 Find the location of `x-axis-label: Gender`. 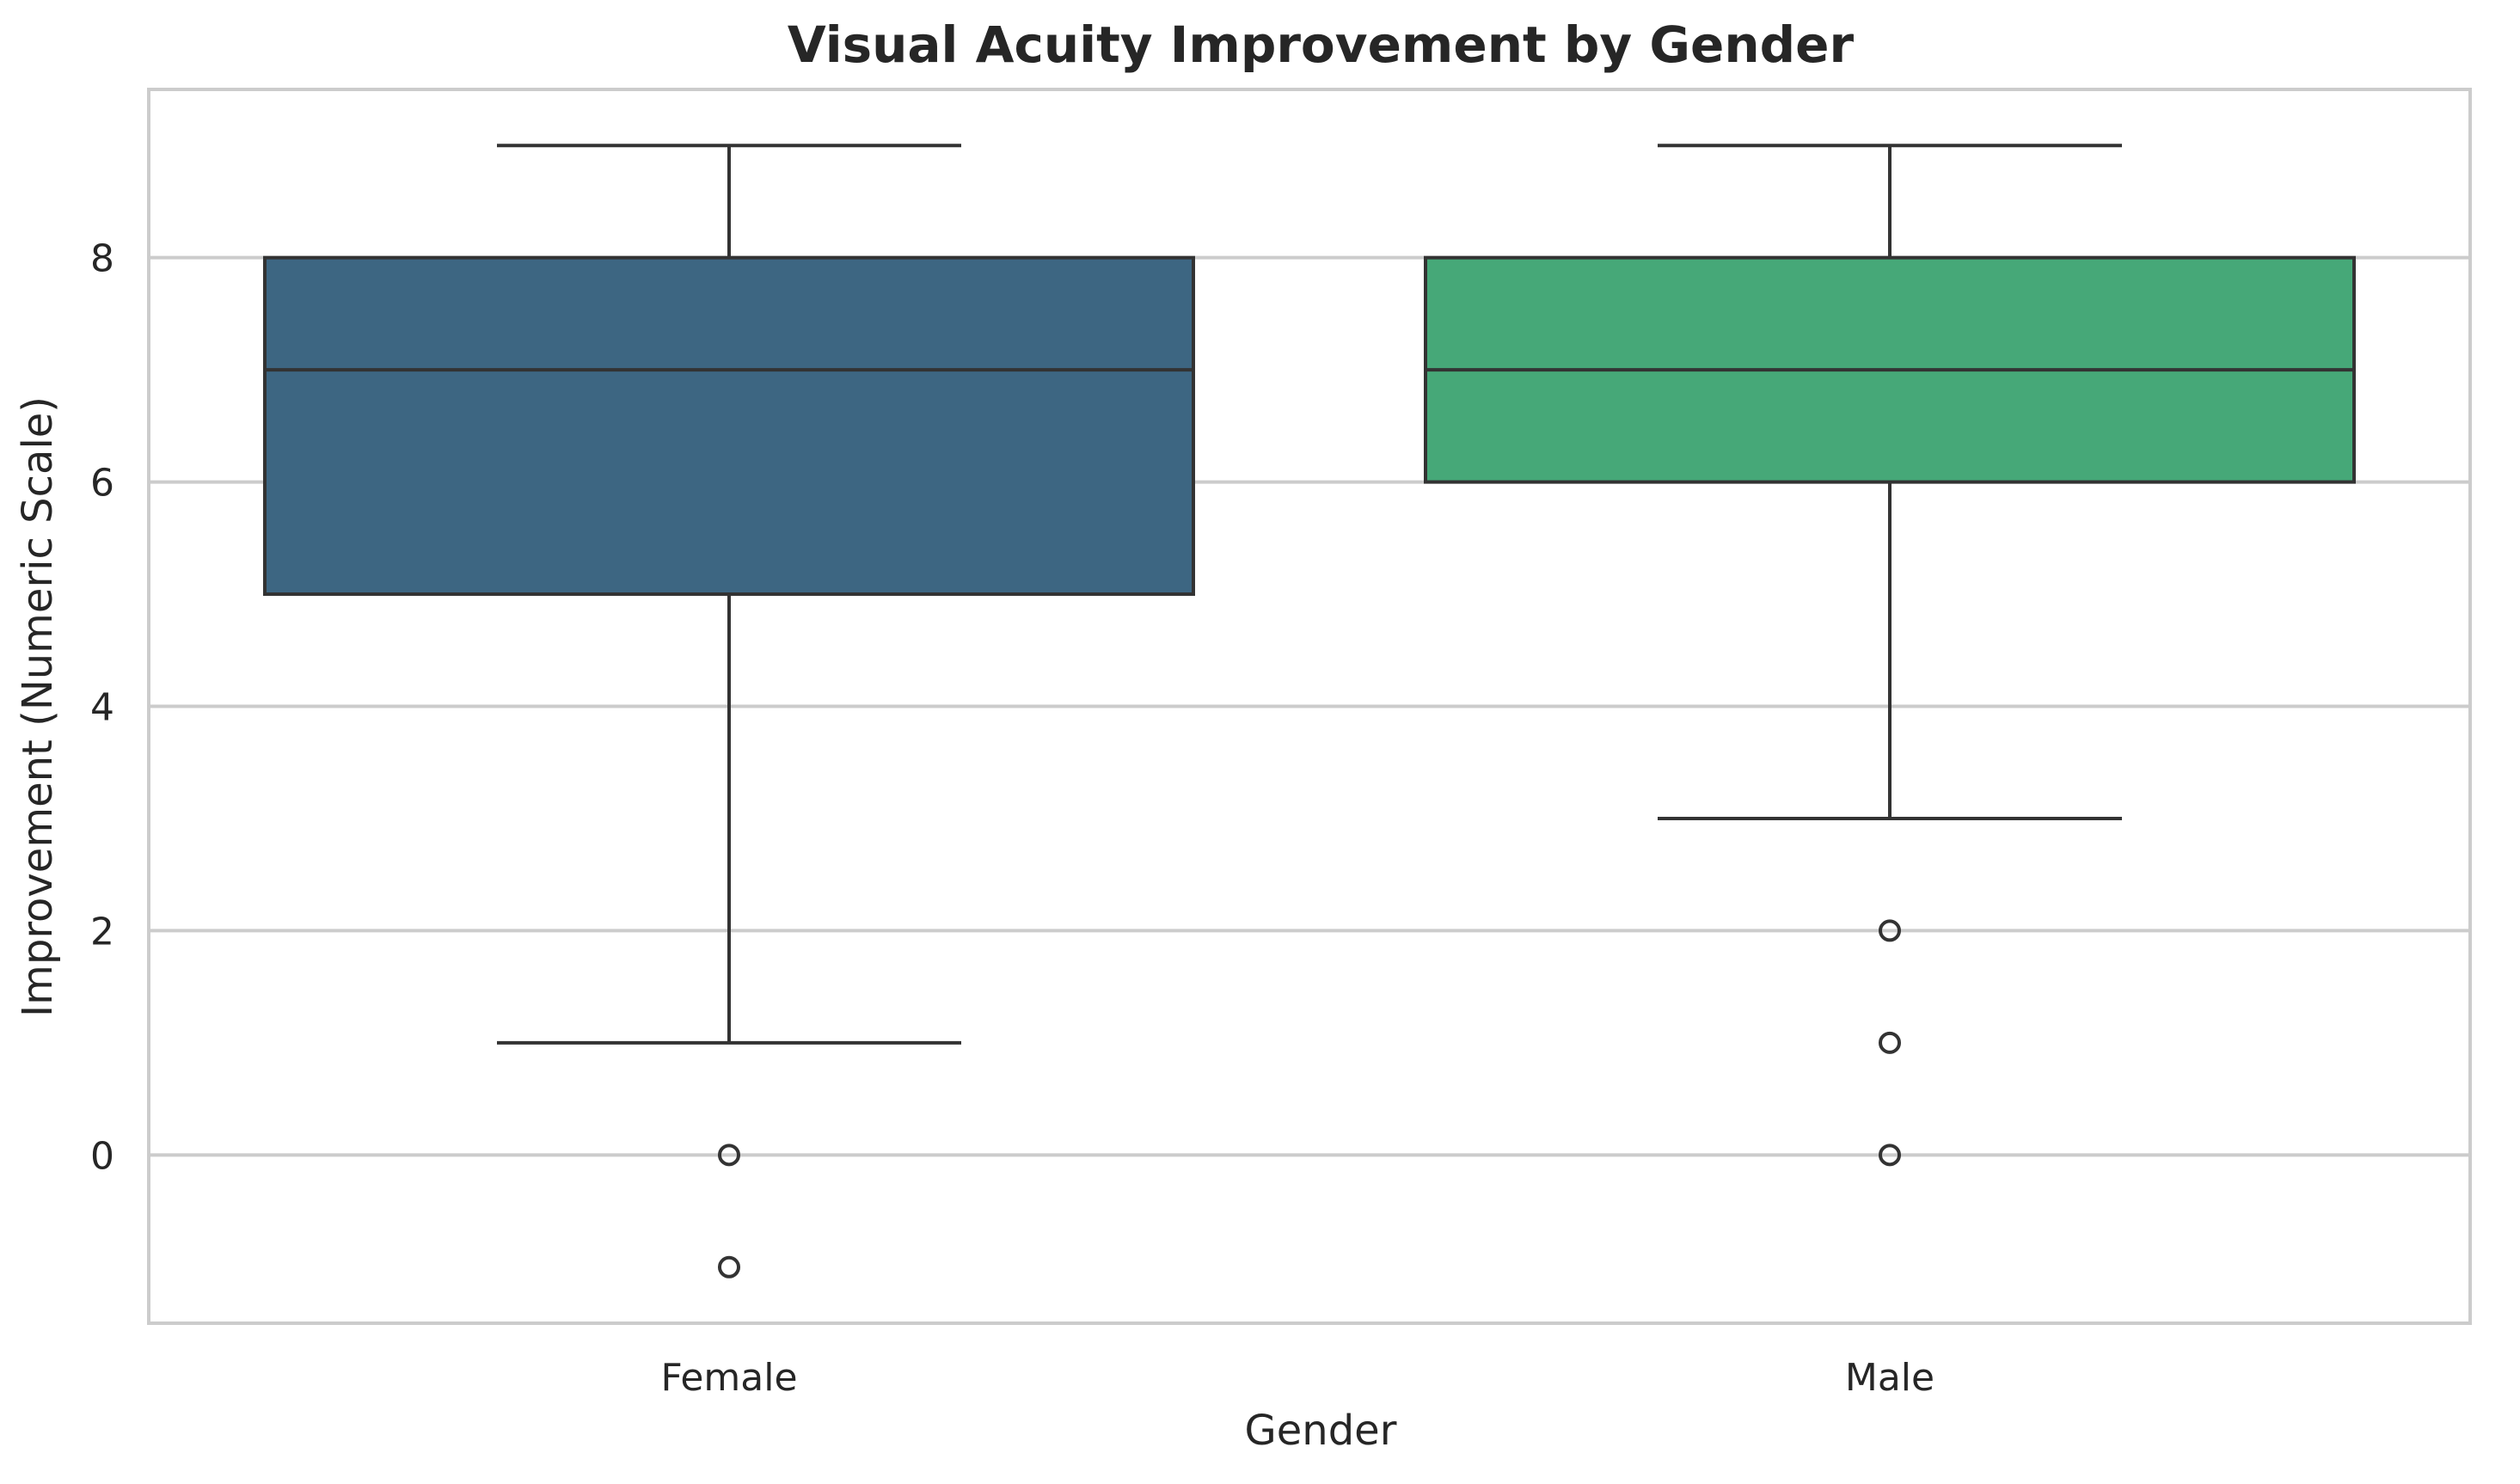

x-axis-label: Gender is located at coordinates (1321, 1431).